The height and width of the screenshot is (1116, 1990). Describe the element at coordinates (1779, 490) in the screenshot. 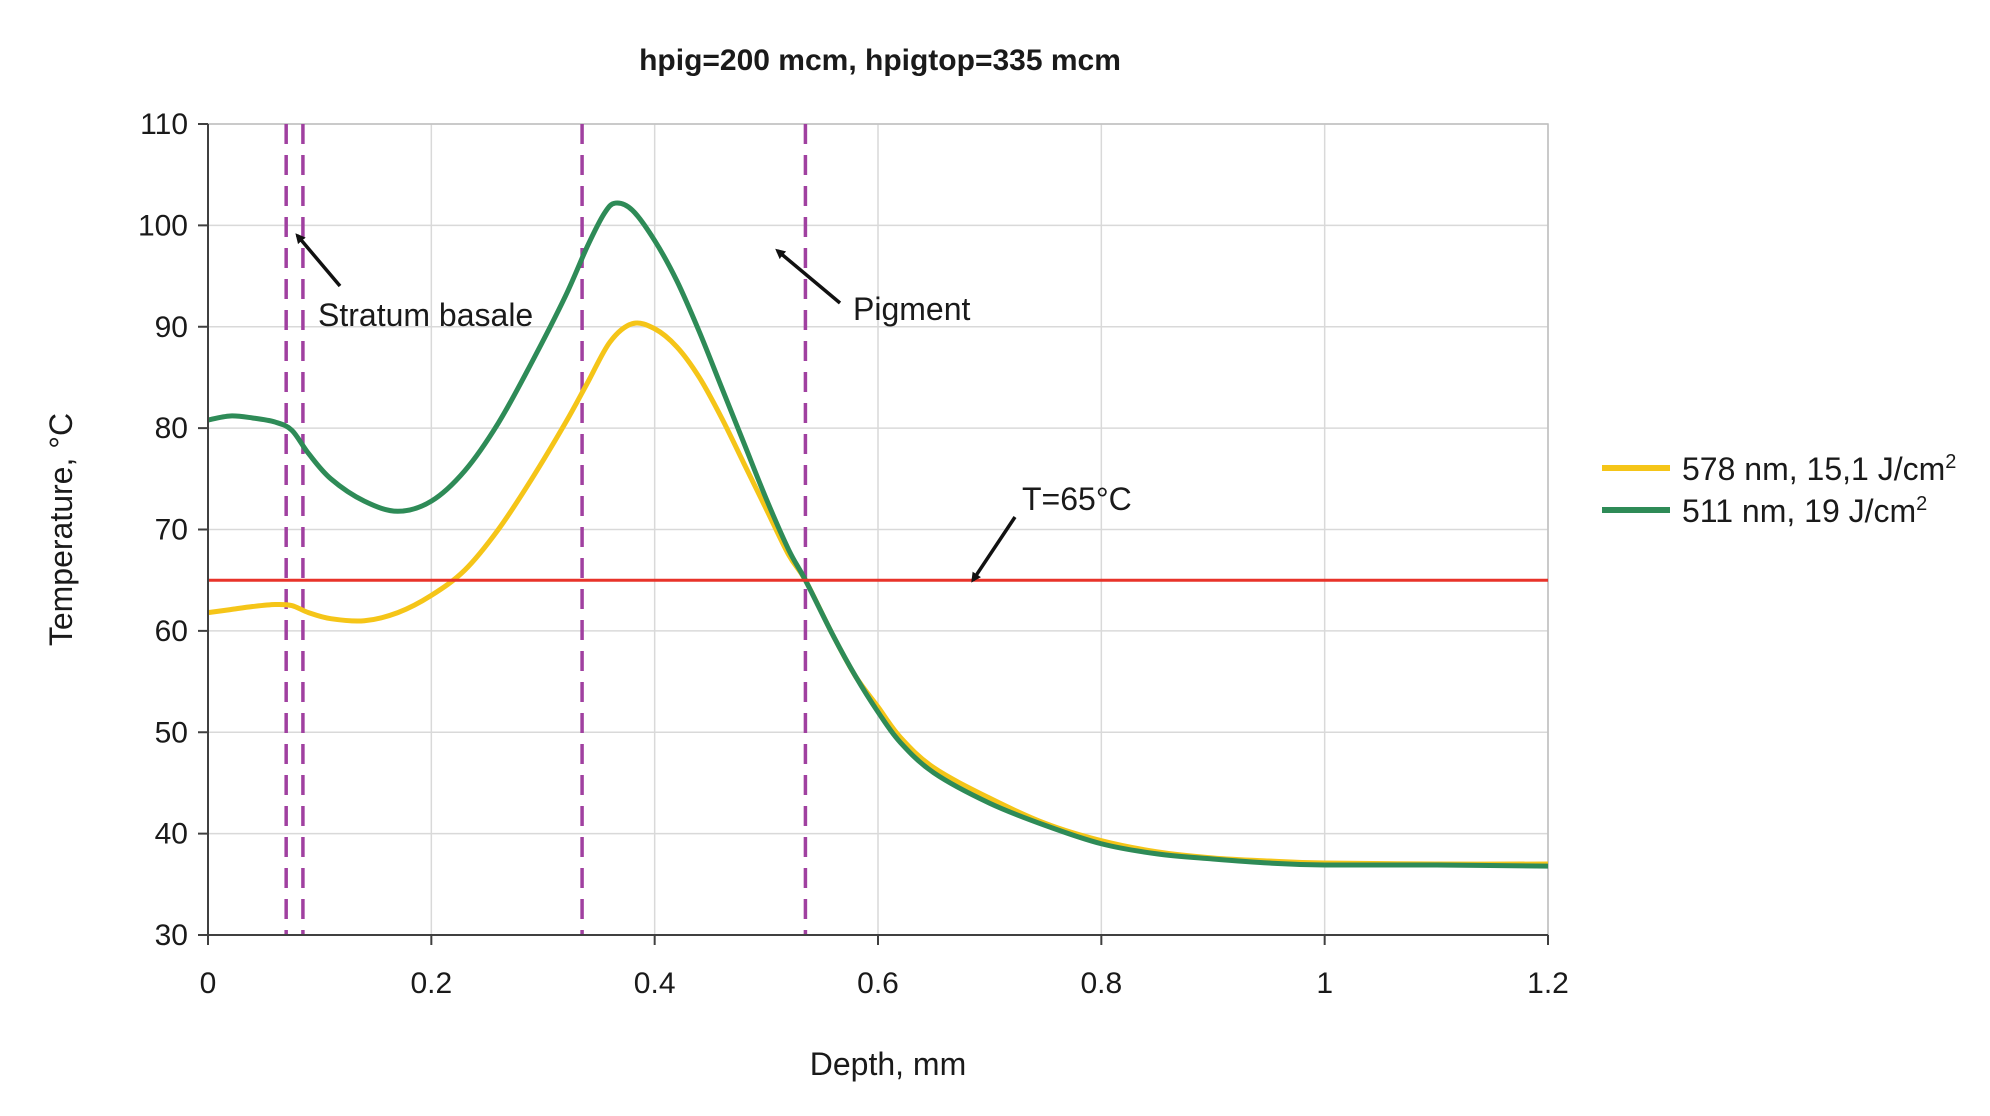

I see `legend: 578 nm, 15,1 J/cm2 511 nm, 19 J/cm2` at that location.